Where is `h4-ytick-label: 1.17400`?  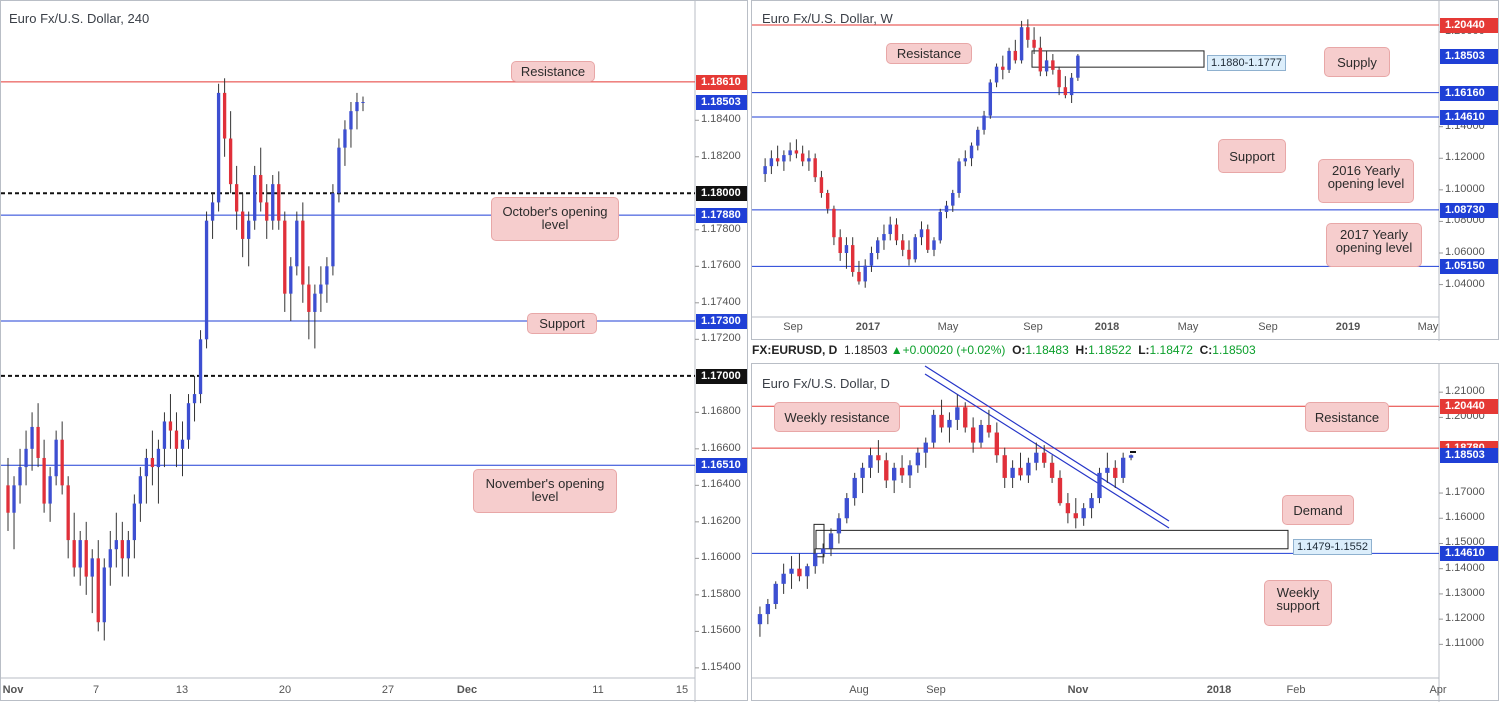 h4-ytick-label: 1.17400 is located at coordinates (721, 301).